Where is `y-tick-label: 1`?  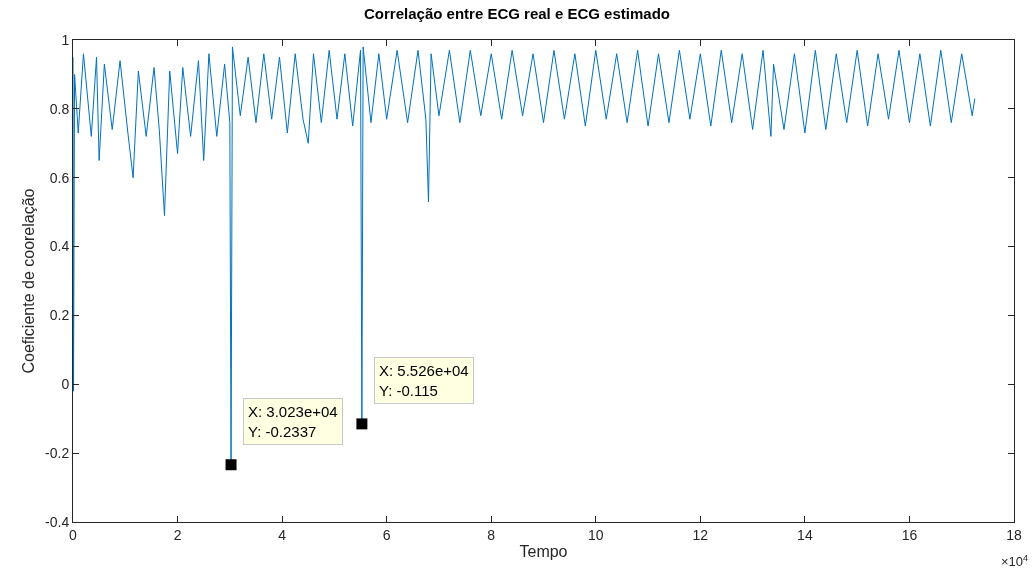
y-tick-label: 1 is located at coordinates (65, 39).